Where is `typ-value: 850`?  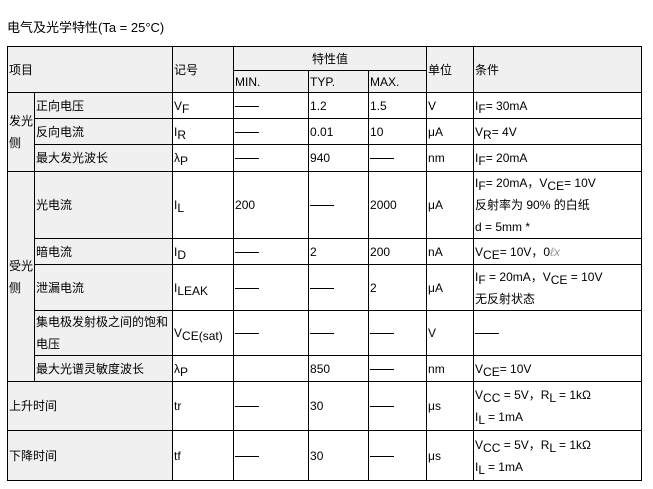 typ-value: 850 is located at coordinates (339, 368).